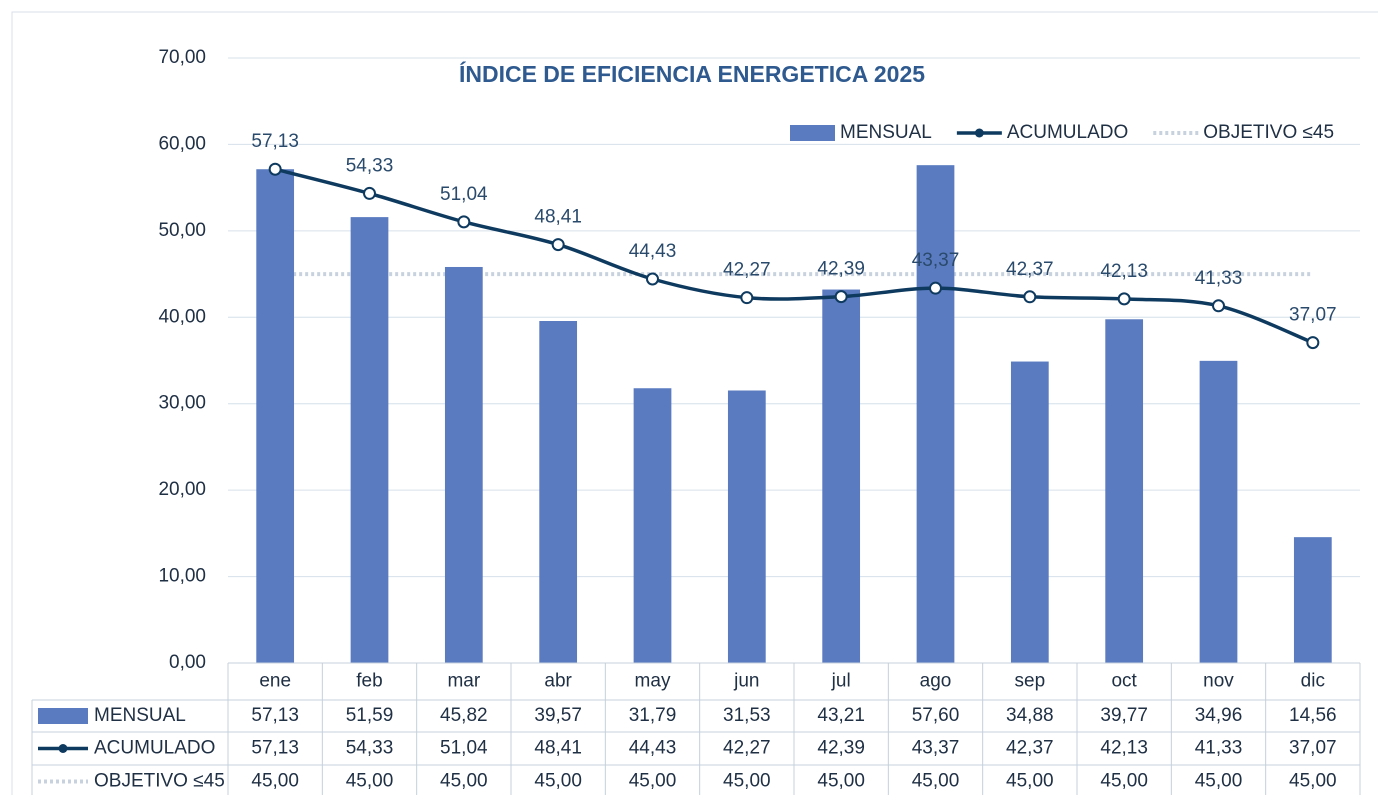 This screenshot has height=795, width=1378. What do you see at coordinates (464, 748) in the screenshot?
I see `table-cell: 51,04` at bounding box center [464, 748].